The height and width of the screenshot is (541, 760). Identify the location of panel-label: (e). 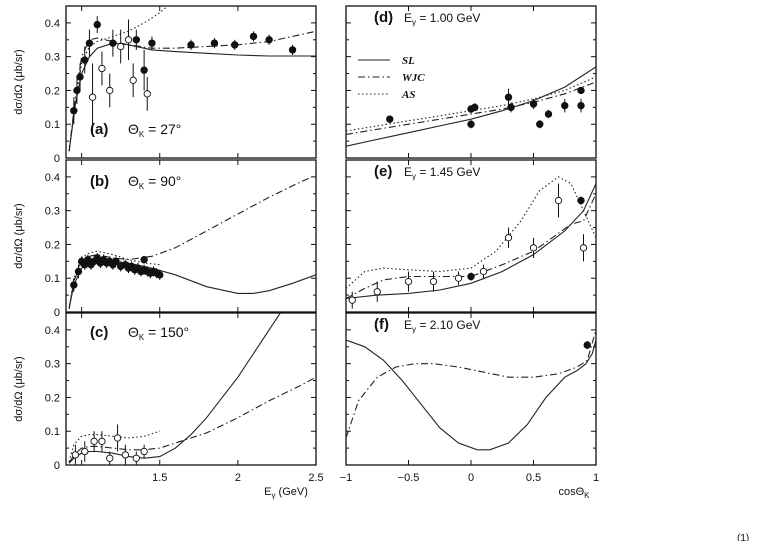
(383, 171).